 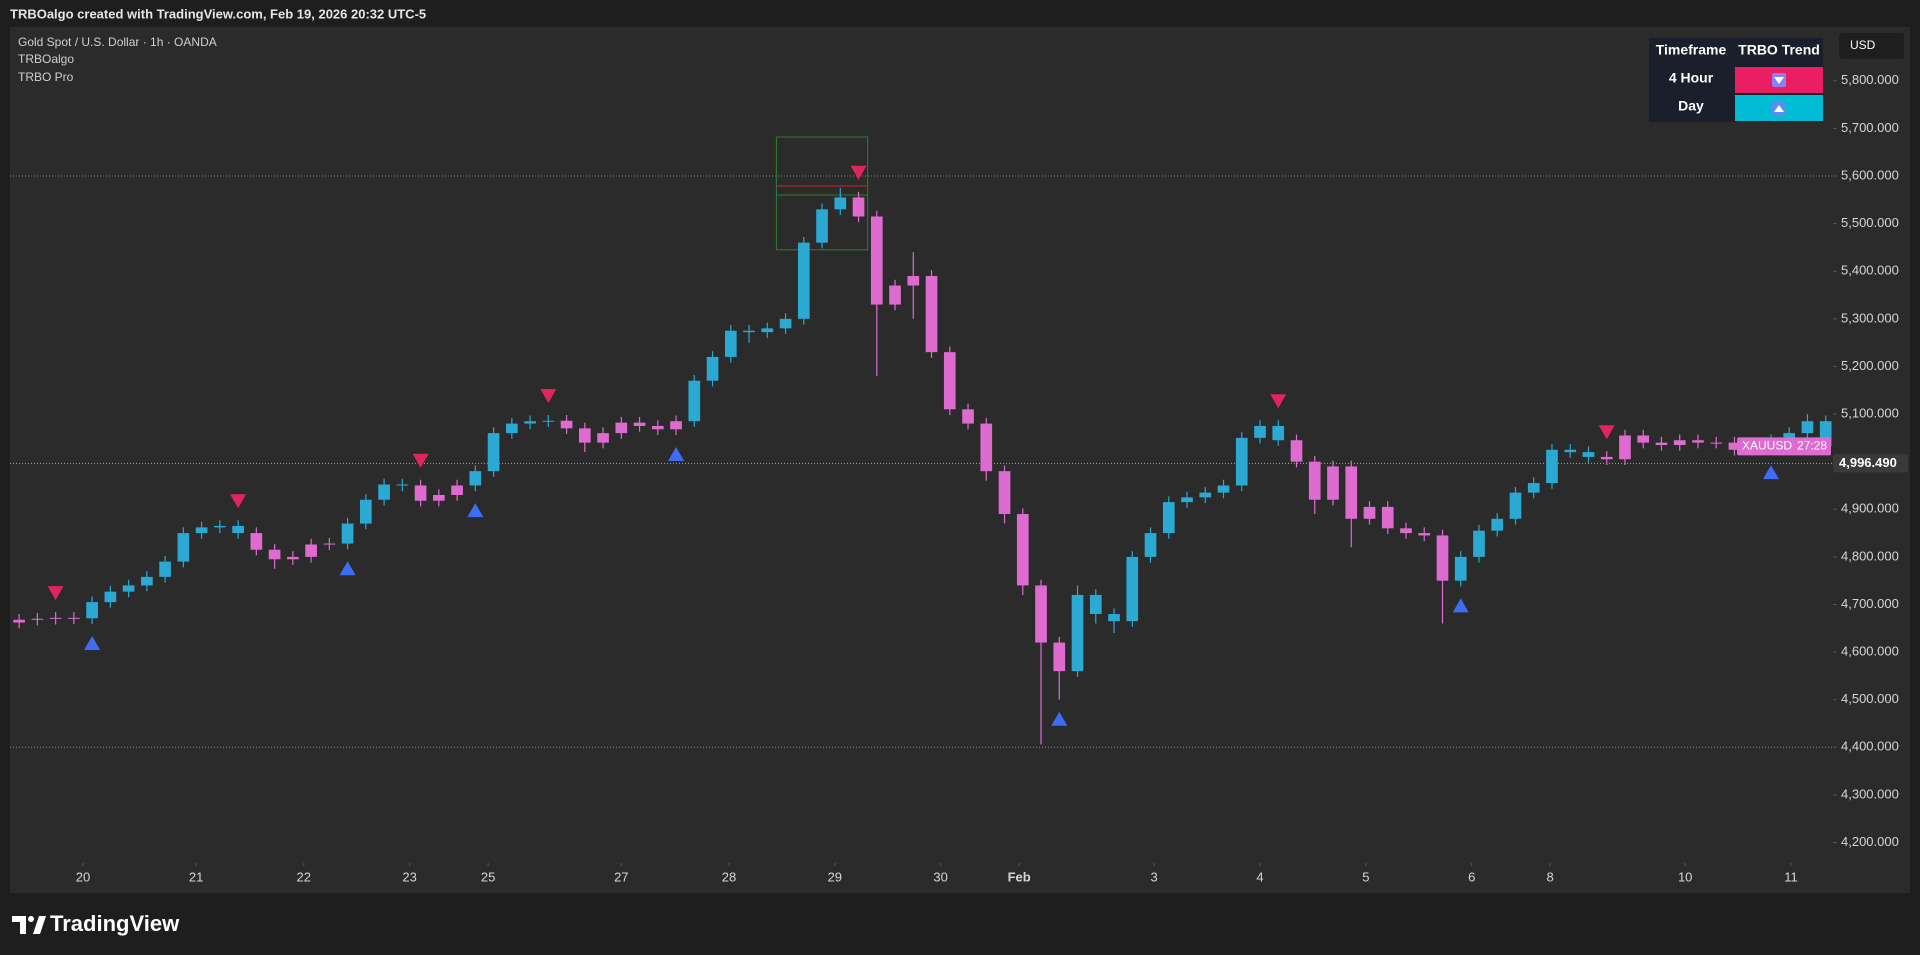 I want to click on last-price-label: 4,996.490, so click(x=1868, y=462).